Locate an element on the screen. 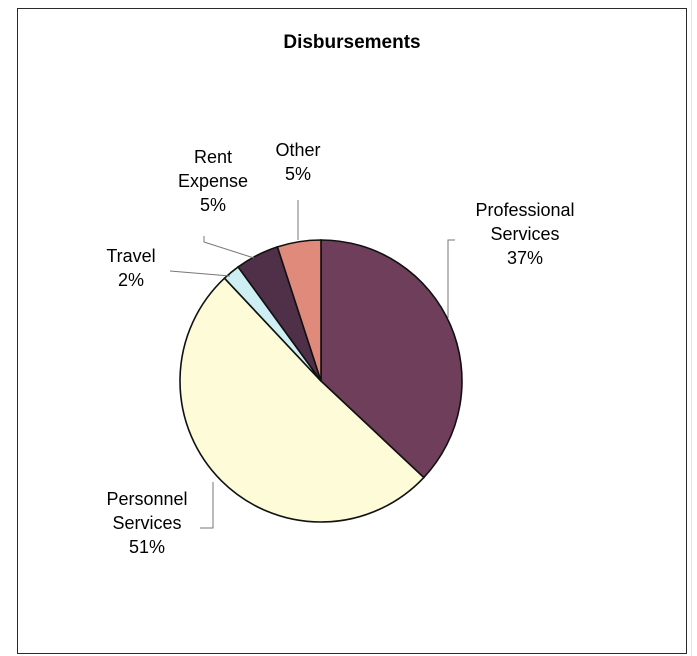 The image size is (697, 656). data-label-percent: 51% is located at coordinates (147, 547).